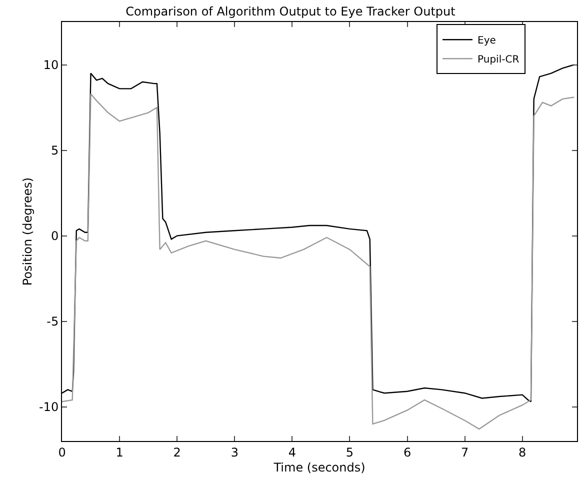  I want to click on legend-label: Eye, so click(487, 40).